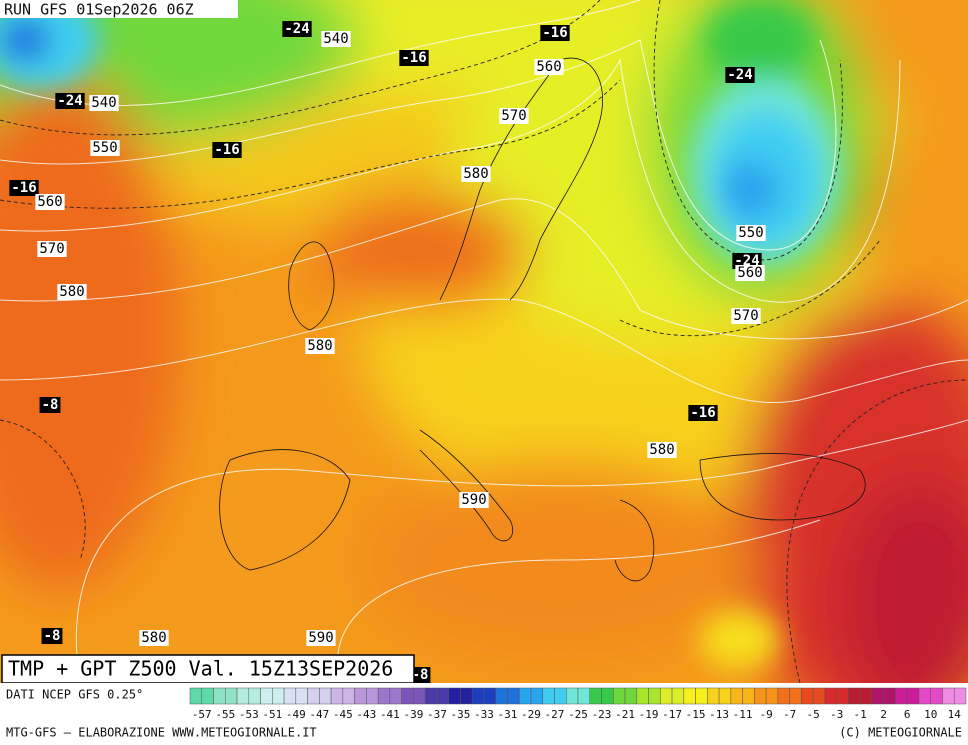 This screenshot has width=968, height=745. What do you see at coordinates (99, 10) in the screenshot?
I see `run-label: RUN GFS 01Sep2026 06Z` at bounding box center [99, 10].